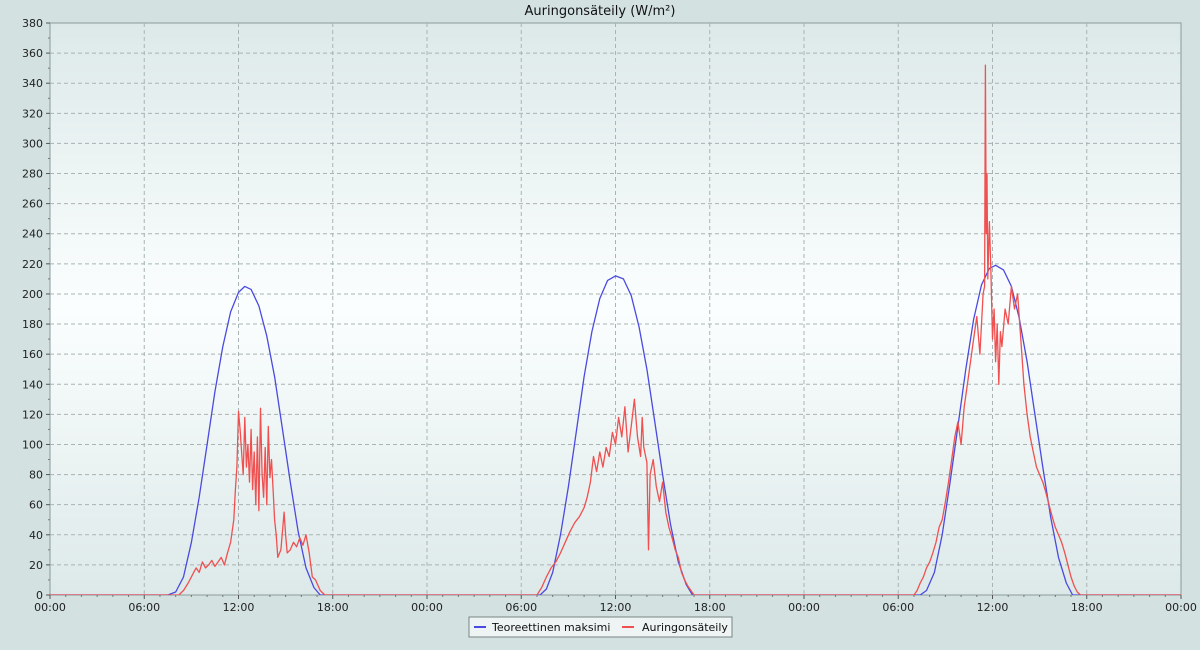  What do you see at coordinates (32, 23) in the screenshot?
I see `y-tick-label: 380` at bounding box center [32, 23].